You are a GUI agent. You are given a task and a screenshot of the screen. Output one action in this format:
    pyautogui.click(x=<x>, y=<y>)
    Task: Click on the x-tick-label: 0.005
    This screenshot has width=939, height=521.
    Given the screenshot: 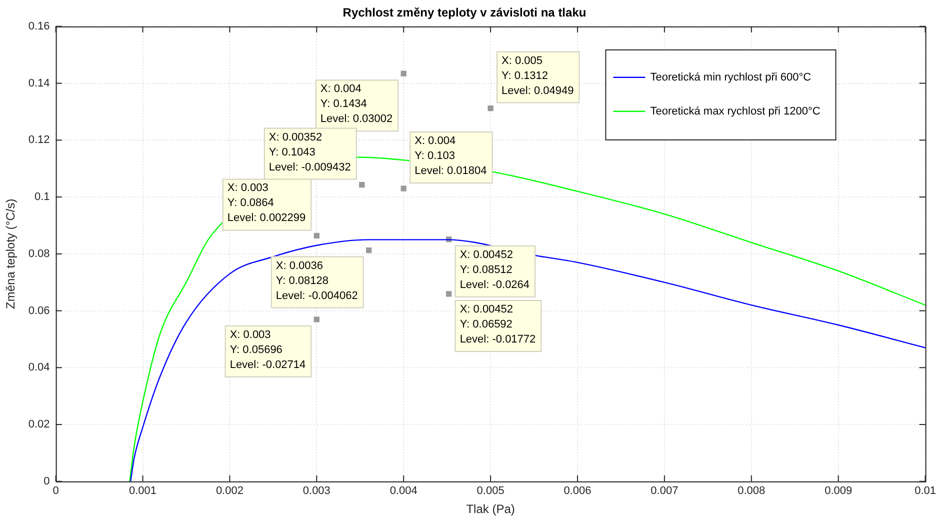 What is the action you would take?
    pyautogui.click(x=490, y=491)
    